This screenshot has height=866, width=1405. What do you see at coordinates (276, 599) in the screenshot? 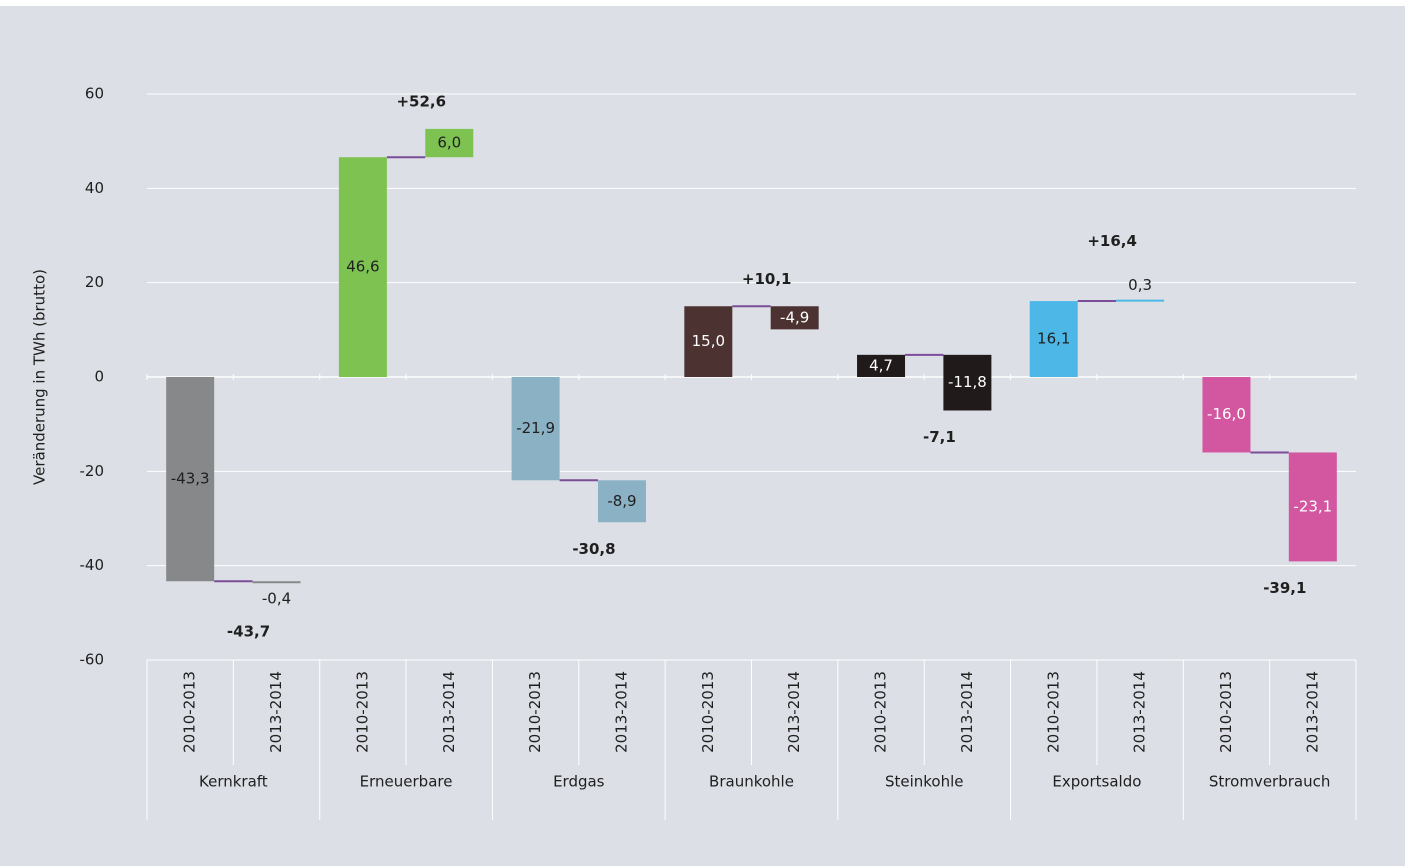
I see `value-label: -0,4` at bounding box center [276, 599].